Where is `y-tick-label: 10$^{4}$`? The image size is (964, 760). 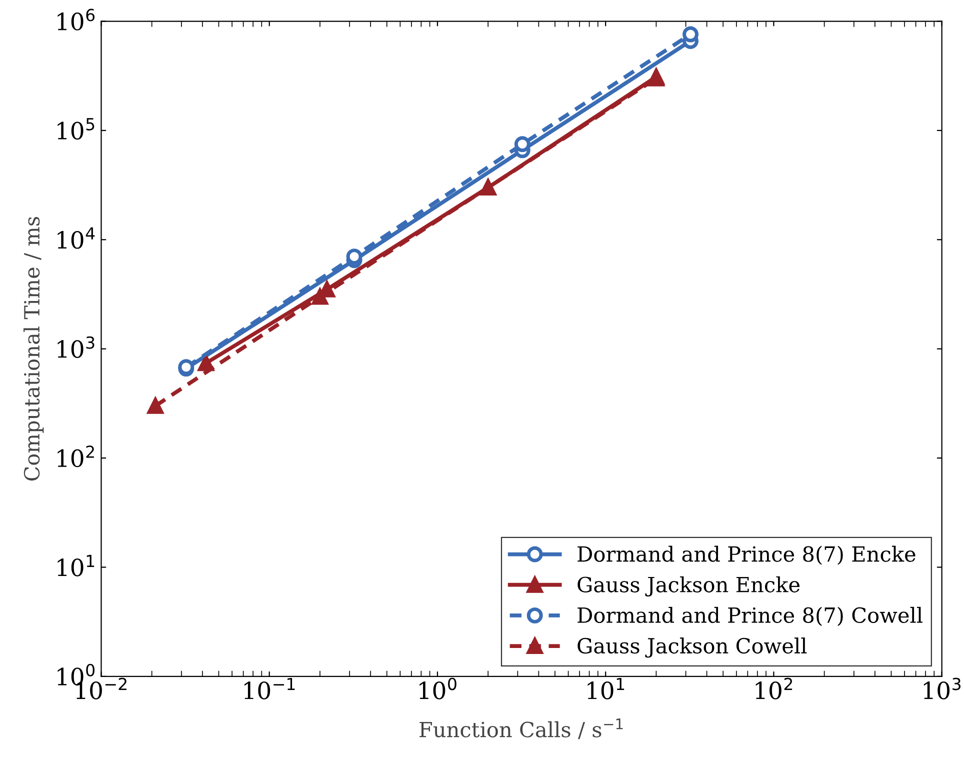
y-tick-label: 10$^{4}$ is located at coordinates (76, 238).